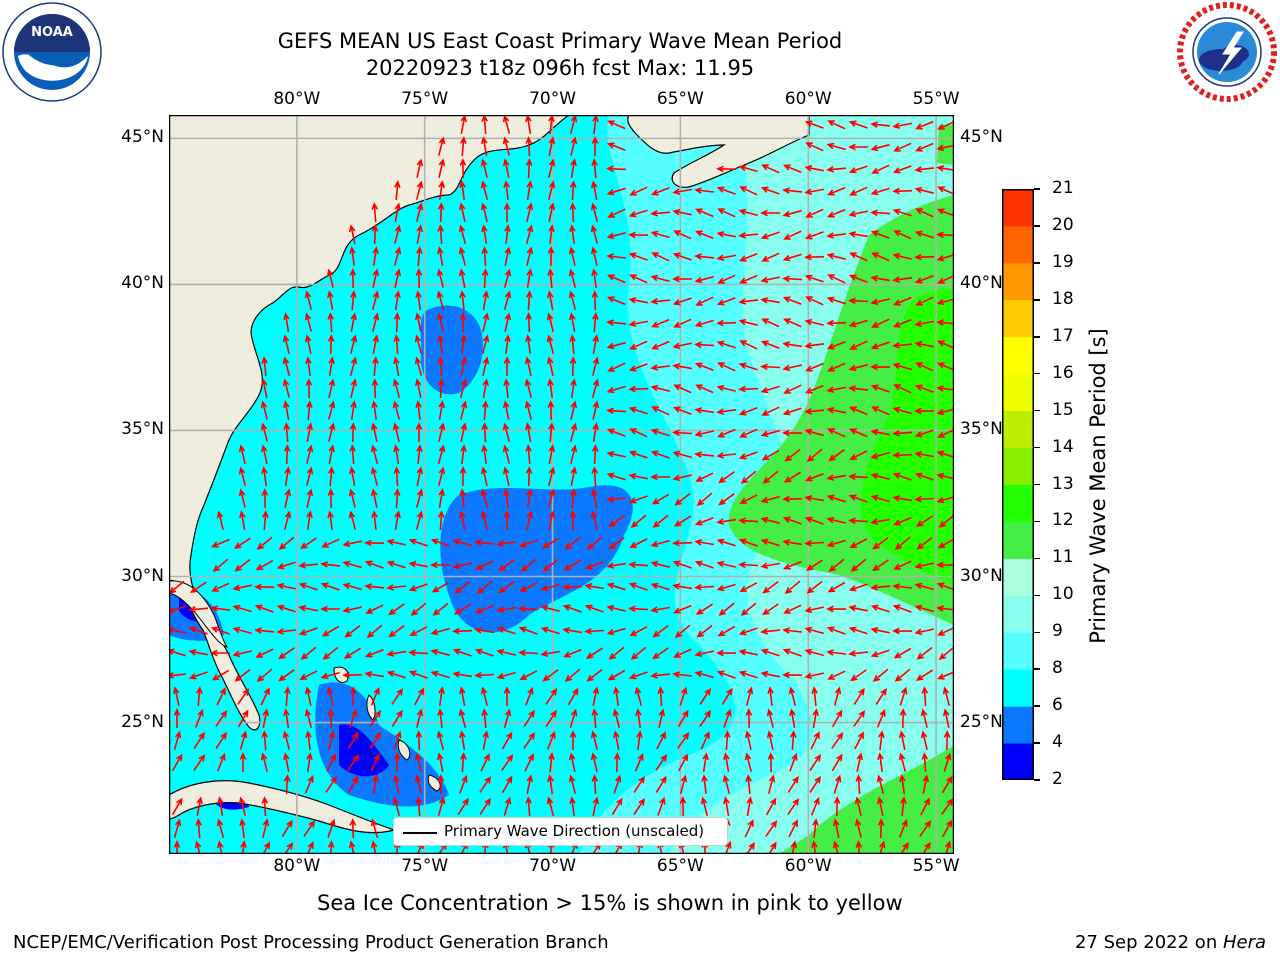 This screenshot has height=960, width=1280. What do you see at coordinates (981, 283) in the screenshot?
I see `lat-label-right: 40°N` at bounding box center [981, 283].